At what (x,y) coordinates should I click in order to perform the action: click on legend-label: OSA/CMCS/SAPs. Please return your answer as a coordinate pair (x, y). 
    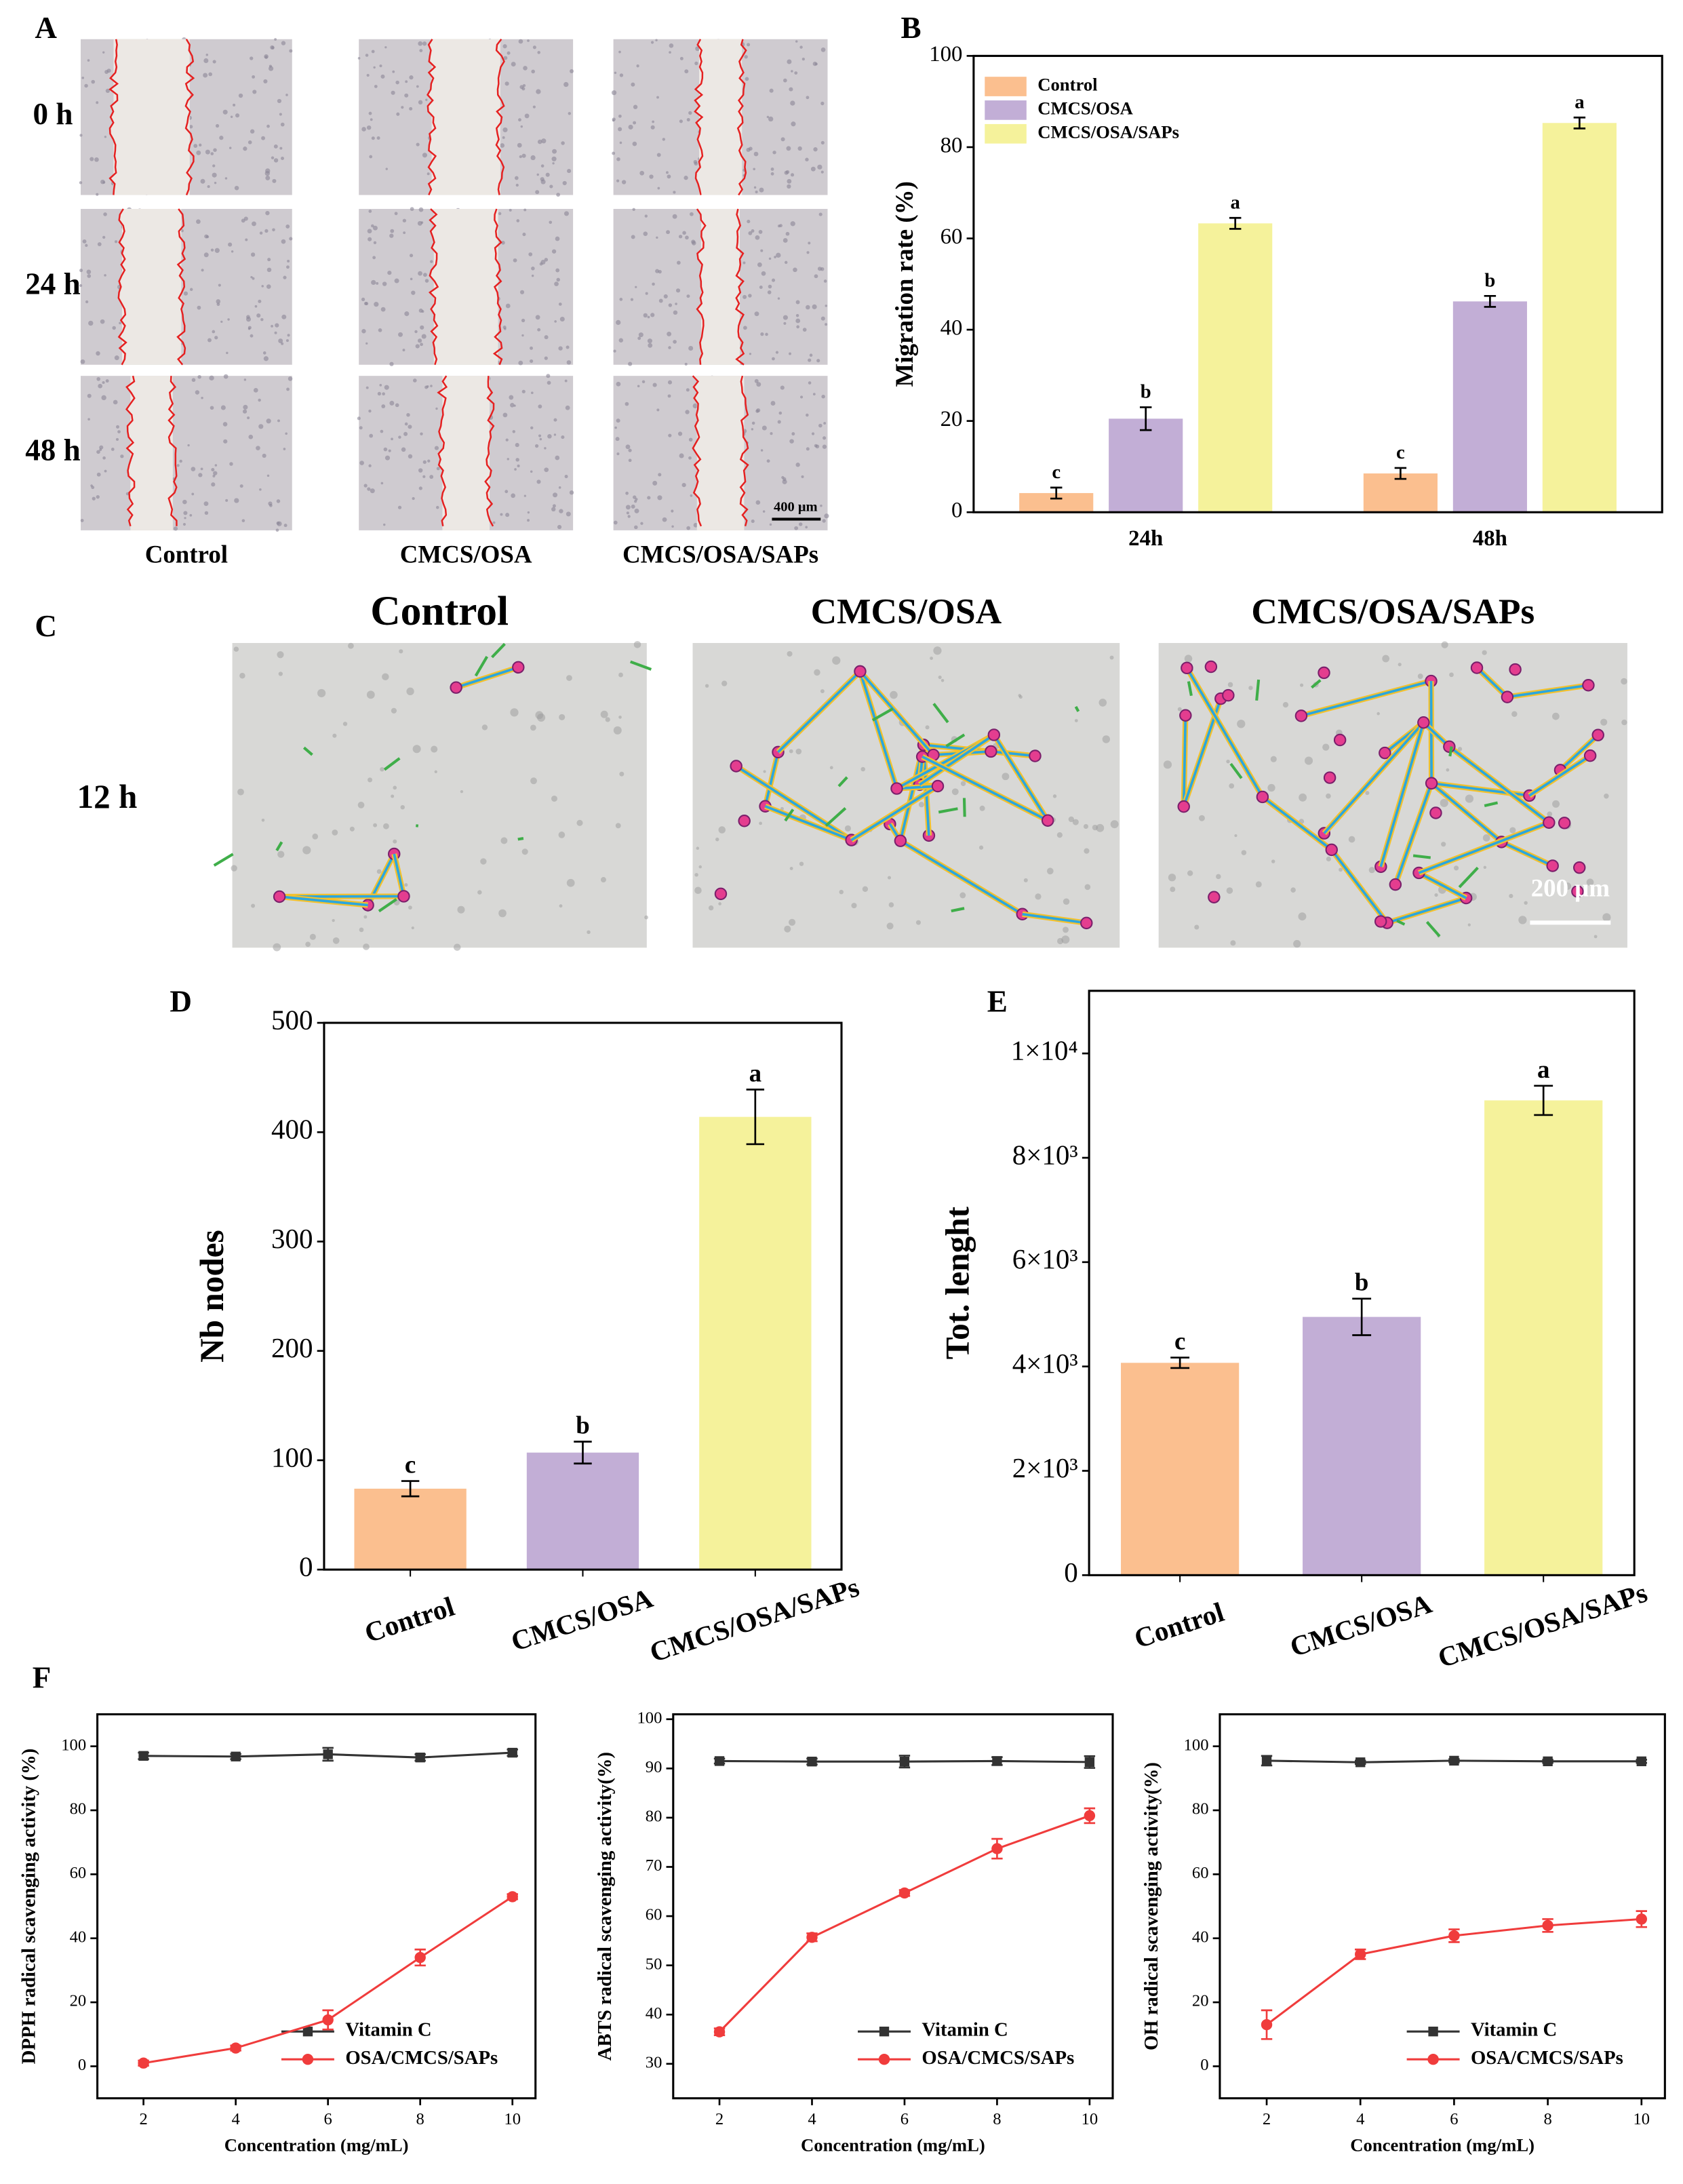
    Looking at the image, I should click on (1547, 2058).